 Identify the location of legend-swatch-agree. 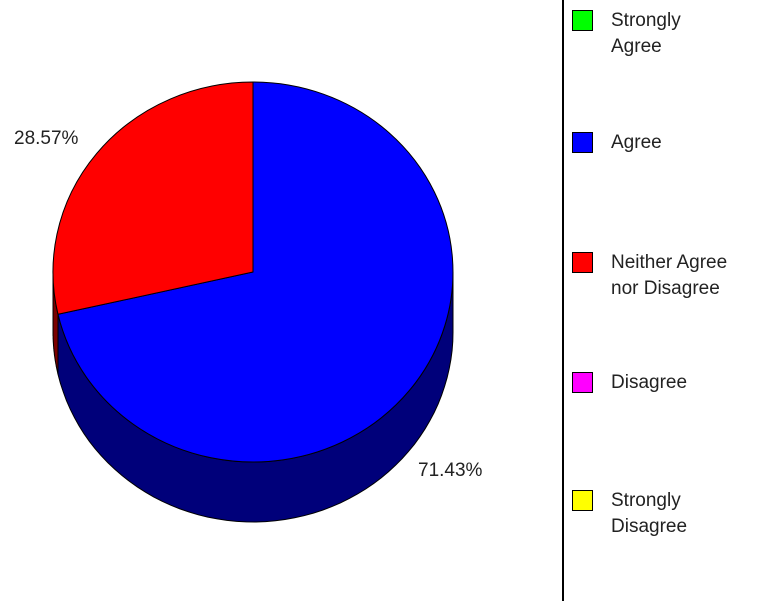
(582, 142).